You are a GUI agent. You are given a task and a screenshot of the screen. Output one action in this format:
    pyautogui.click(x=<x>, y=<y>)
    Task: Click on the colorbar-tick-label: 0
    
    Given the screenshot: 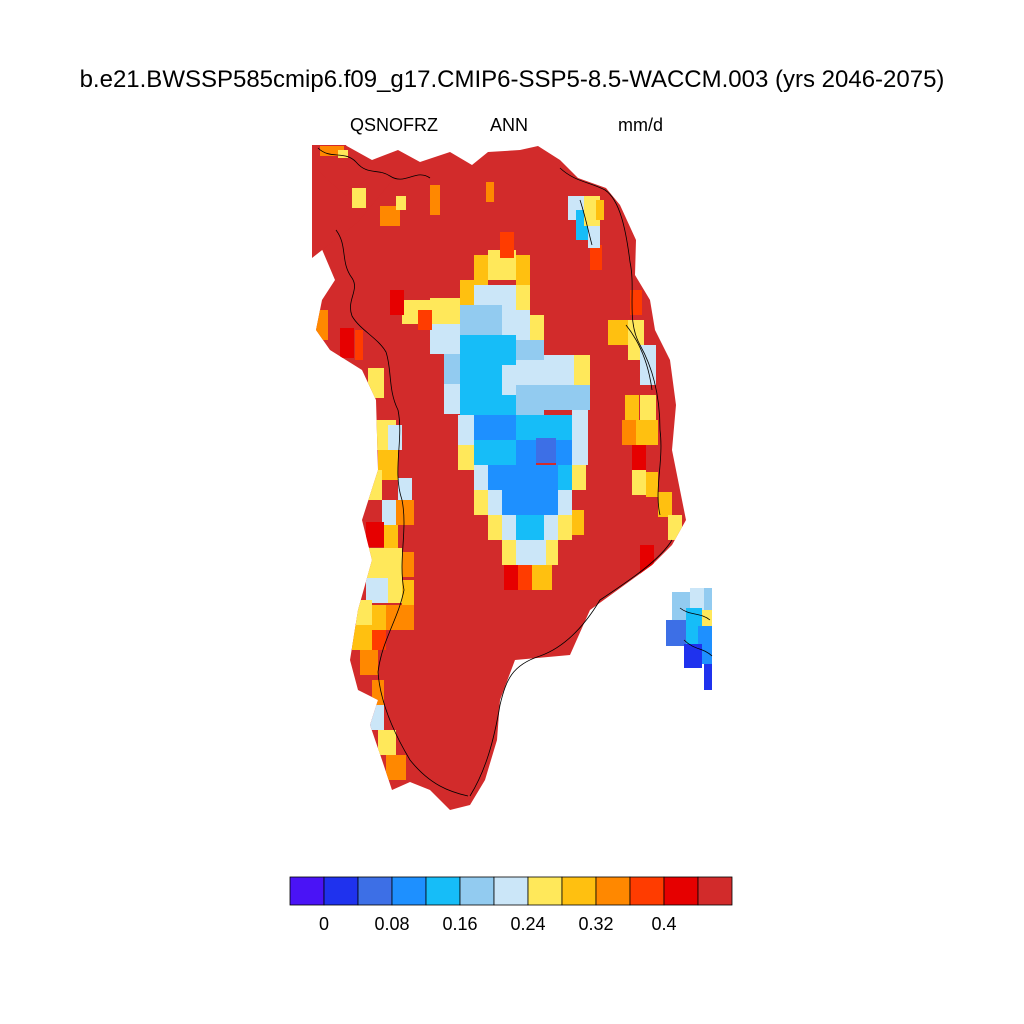 What is the action you would take?
    pyautogui.click(x=324, y=924)
    